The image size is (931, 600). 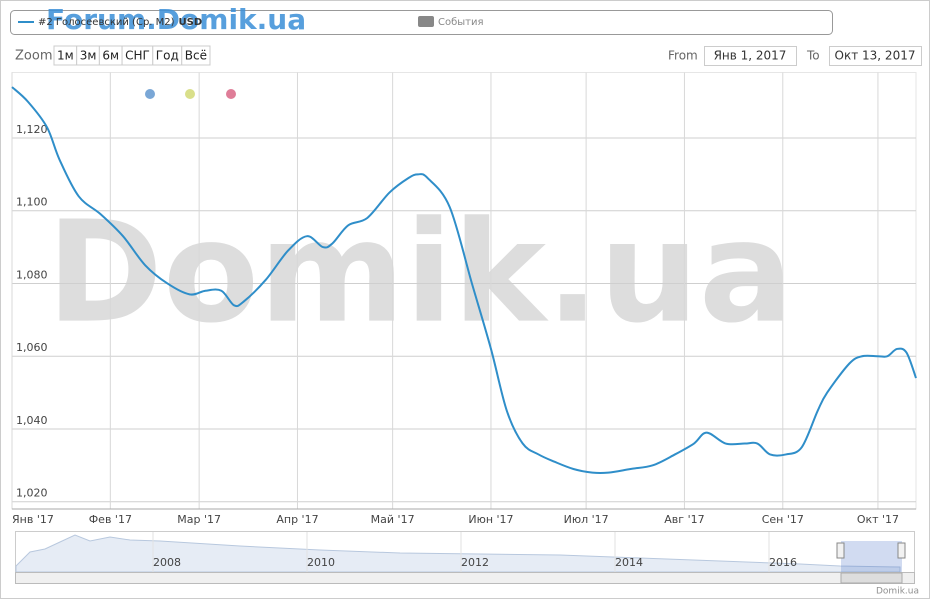 I want to click on navigator-year: 2016, so click(x=783, y=562).